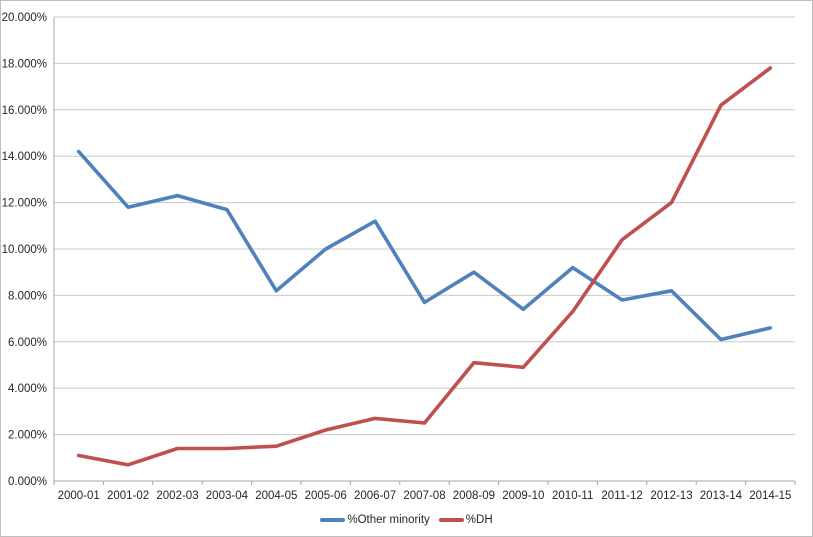 The height and width of the screenshot is (537, 813). Describe the element at coordinates (27, 482) in the screenshot. I see `y-tick-label: 0.000%` at that location.